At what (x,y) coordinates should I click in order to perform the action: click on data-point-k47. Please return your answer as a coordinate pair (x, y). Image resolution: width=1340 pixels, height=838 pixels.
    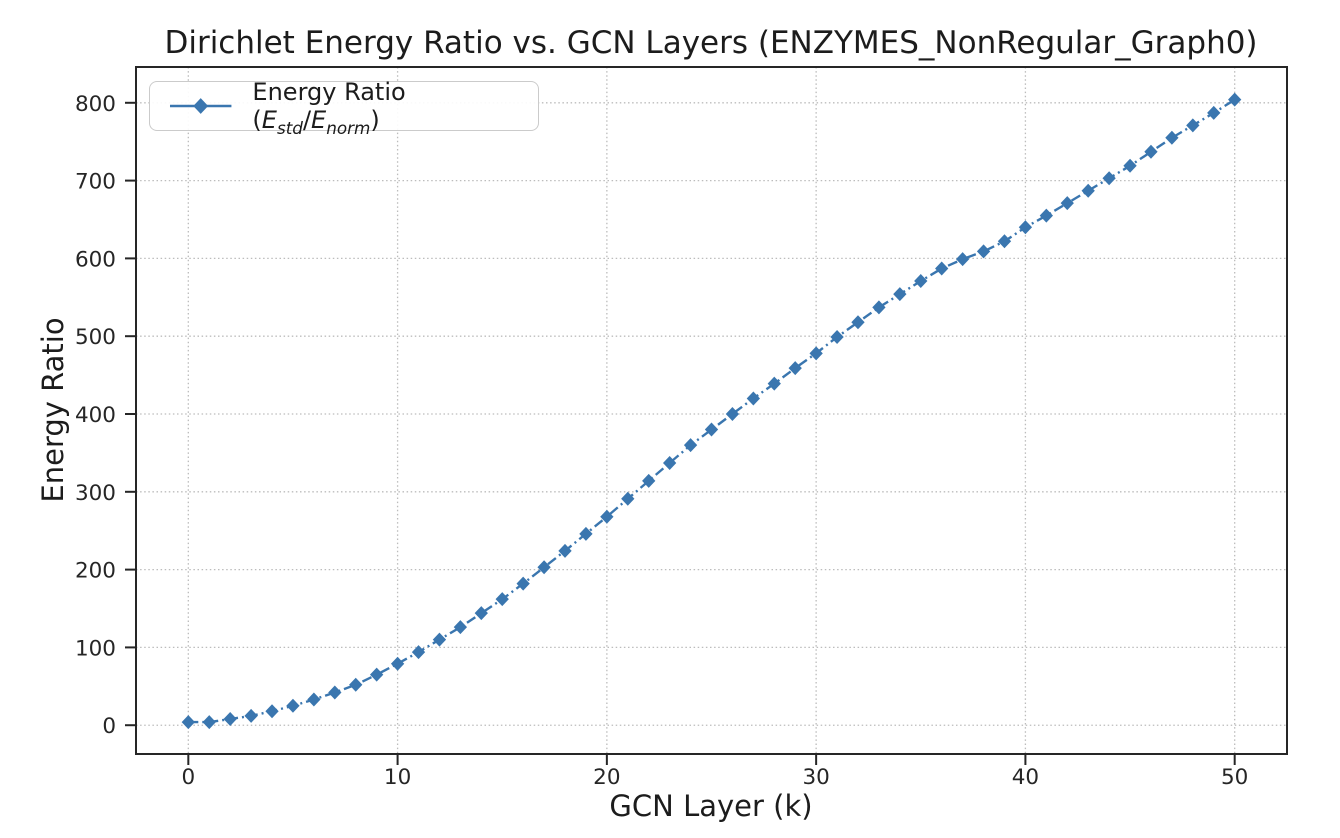
    Looking at the image, I should click on (1172, 137).